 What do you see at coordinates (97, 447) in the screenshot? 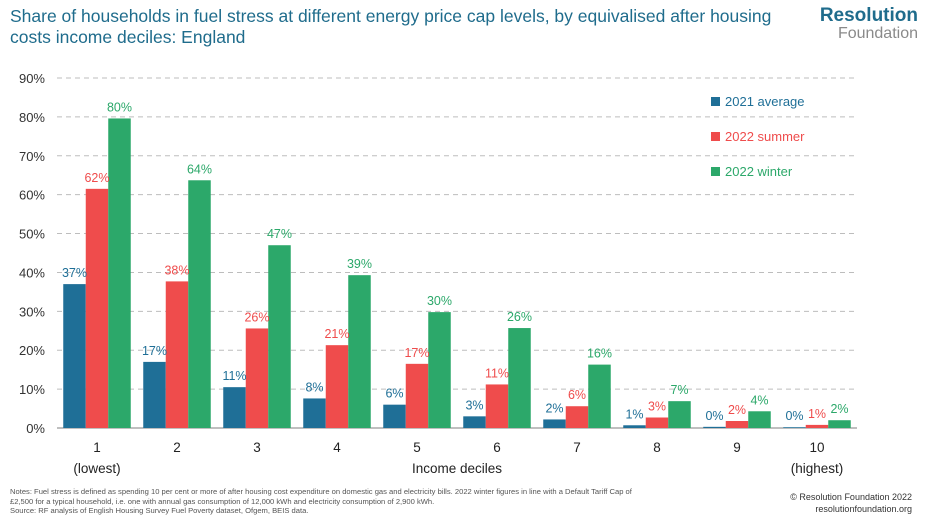
I see `x-tick-label: 1` at bounding box center [97, 447].